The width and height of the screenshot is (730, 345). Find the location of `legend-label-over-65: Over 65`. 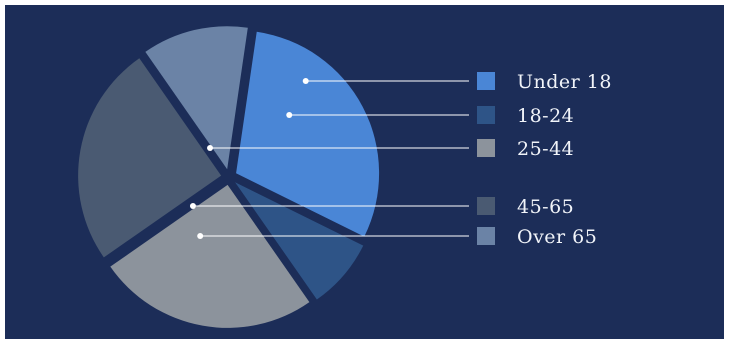

legend-label-over-65: Over 65 is located at coordinates (557, 237).